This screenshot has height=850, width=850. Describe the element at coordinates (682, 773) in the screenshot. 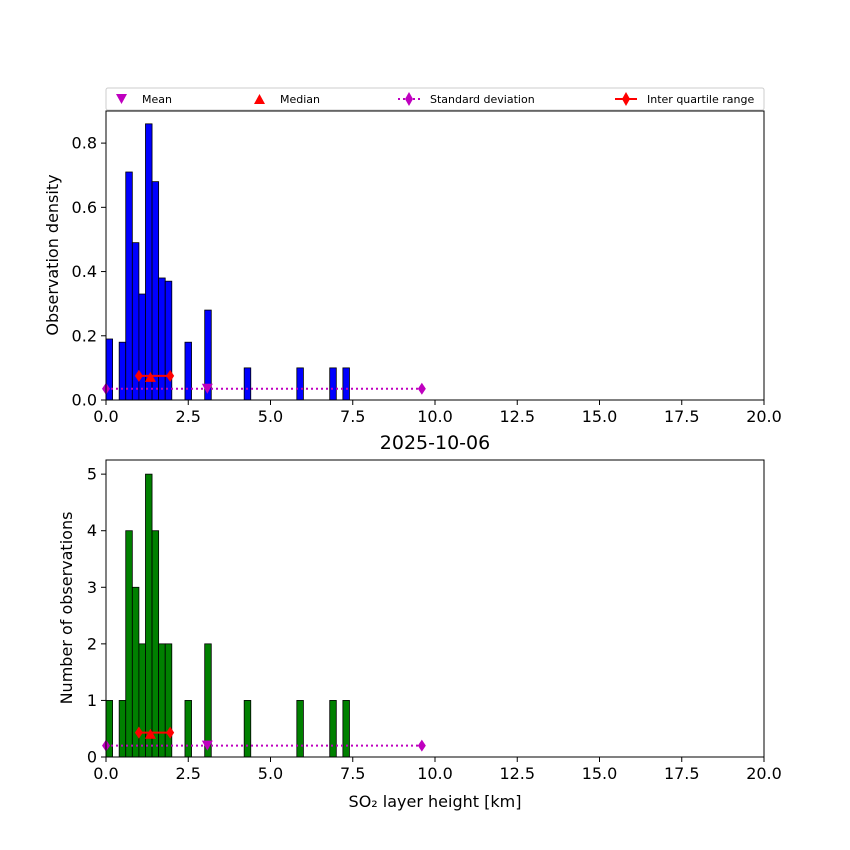

I see `bottom-xtick-label-7: 17.5` at that location.